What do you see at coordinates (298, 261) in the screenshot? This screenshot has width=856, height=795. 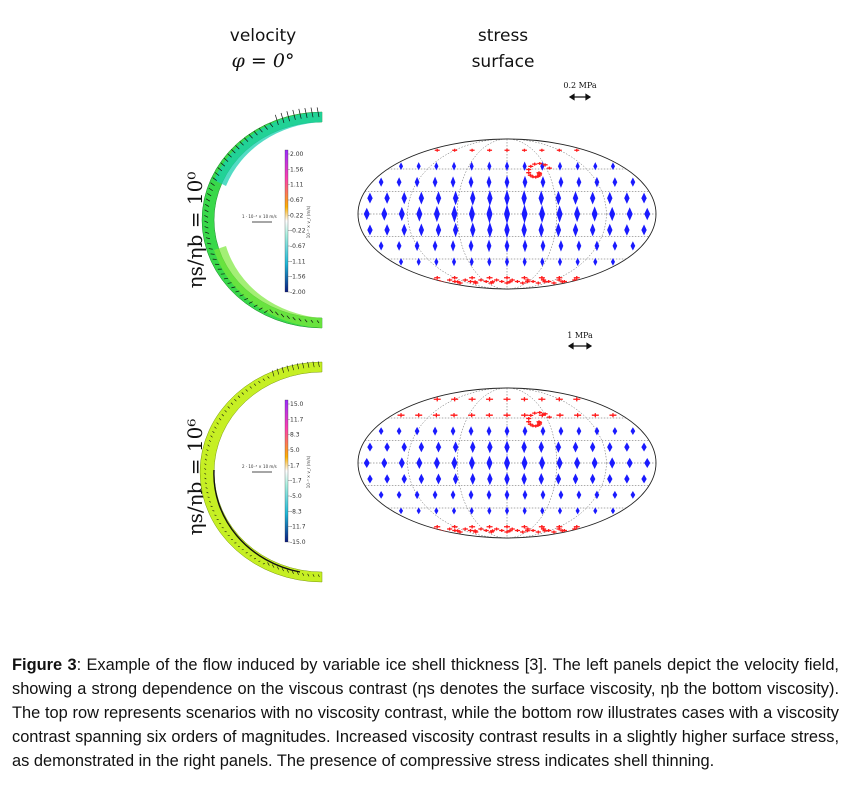 I see `colorbar-tick-label: -1.11` at bounding box center [298, 261].